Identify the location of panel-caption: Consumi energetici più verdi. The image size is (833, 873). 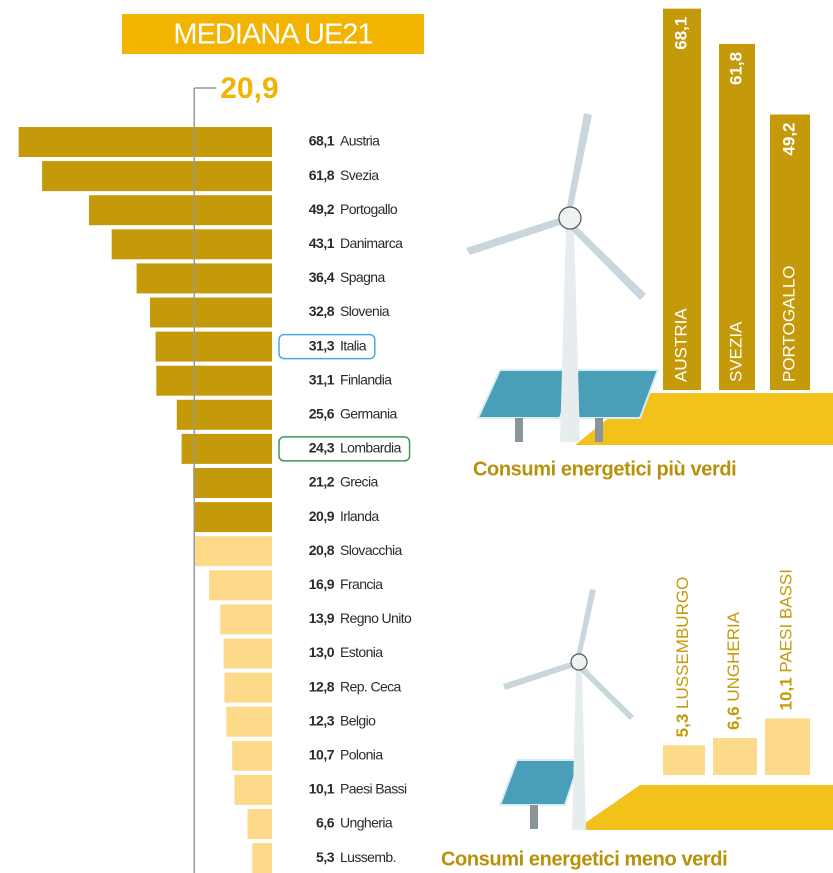
(604, 469).